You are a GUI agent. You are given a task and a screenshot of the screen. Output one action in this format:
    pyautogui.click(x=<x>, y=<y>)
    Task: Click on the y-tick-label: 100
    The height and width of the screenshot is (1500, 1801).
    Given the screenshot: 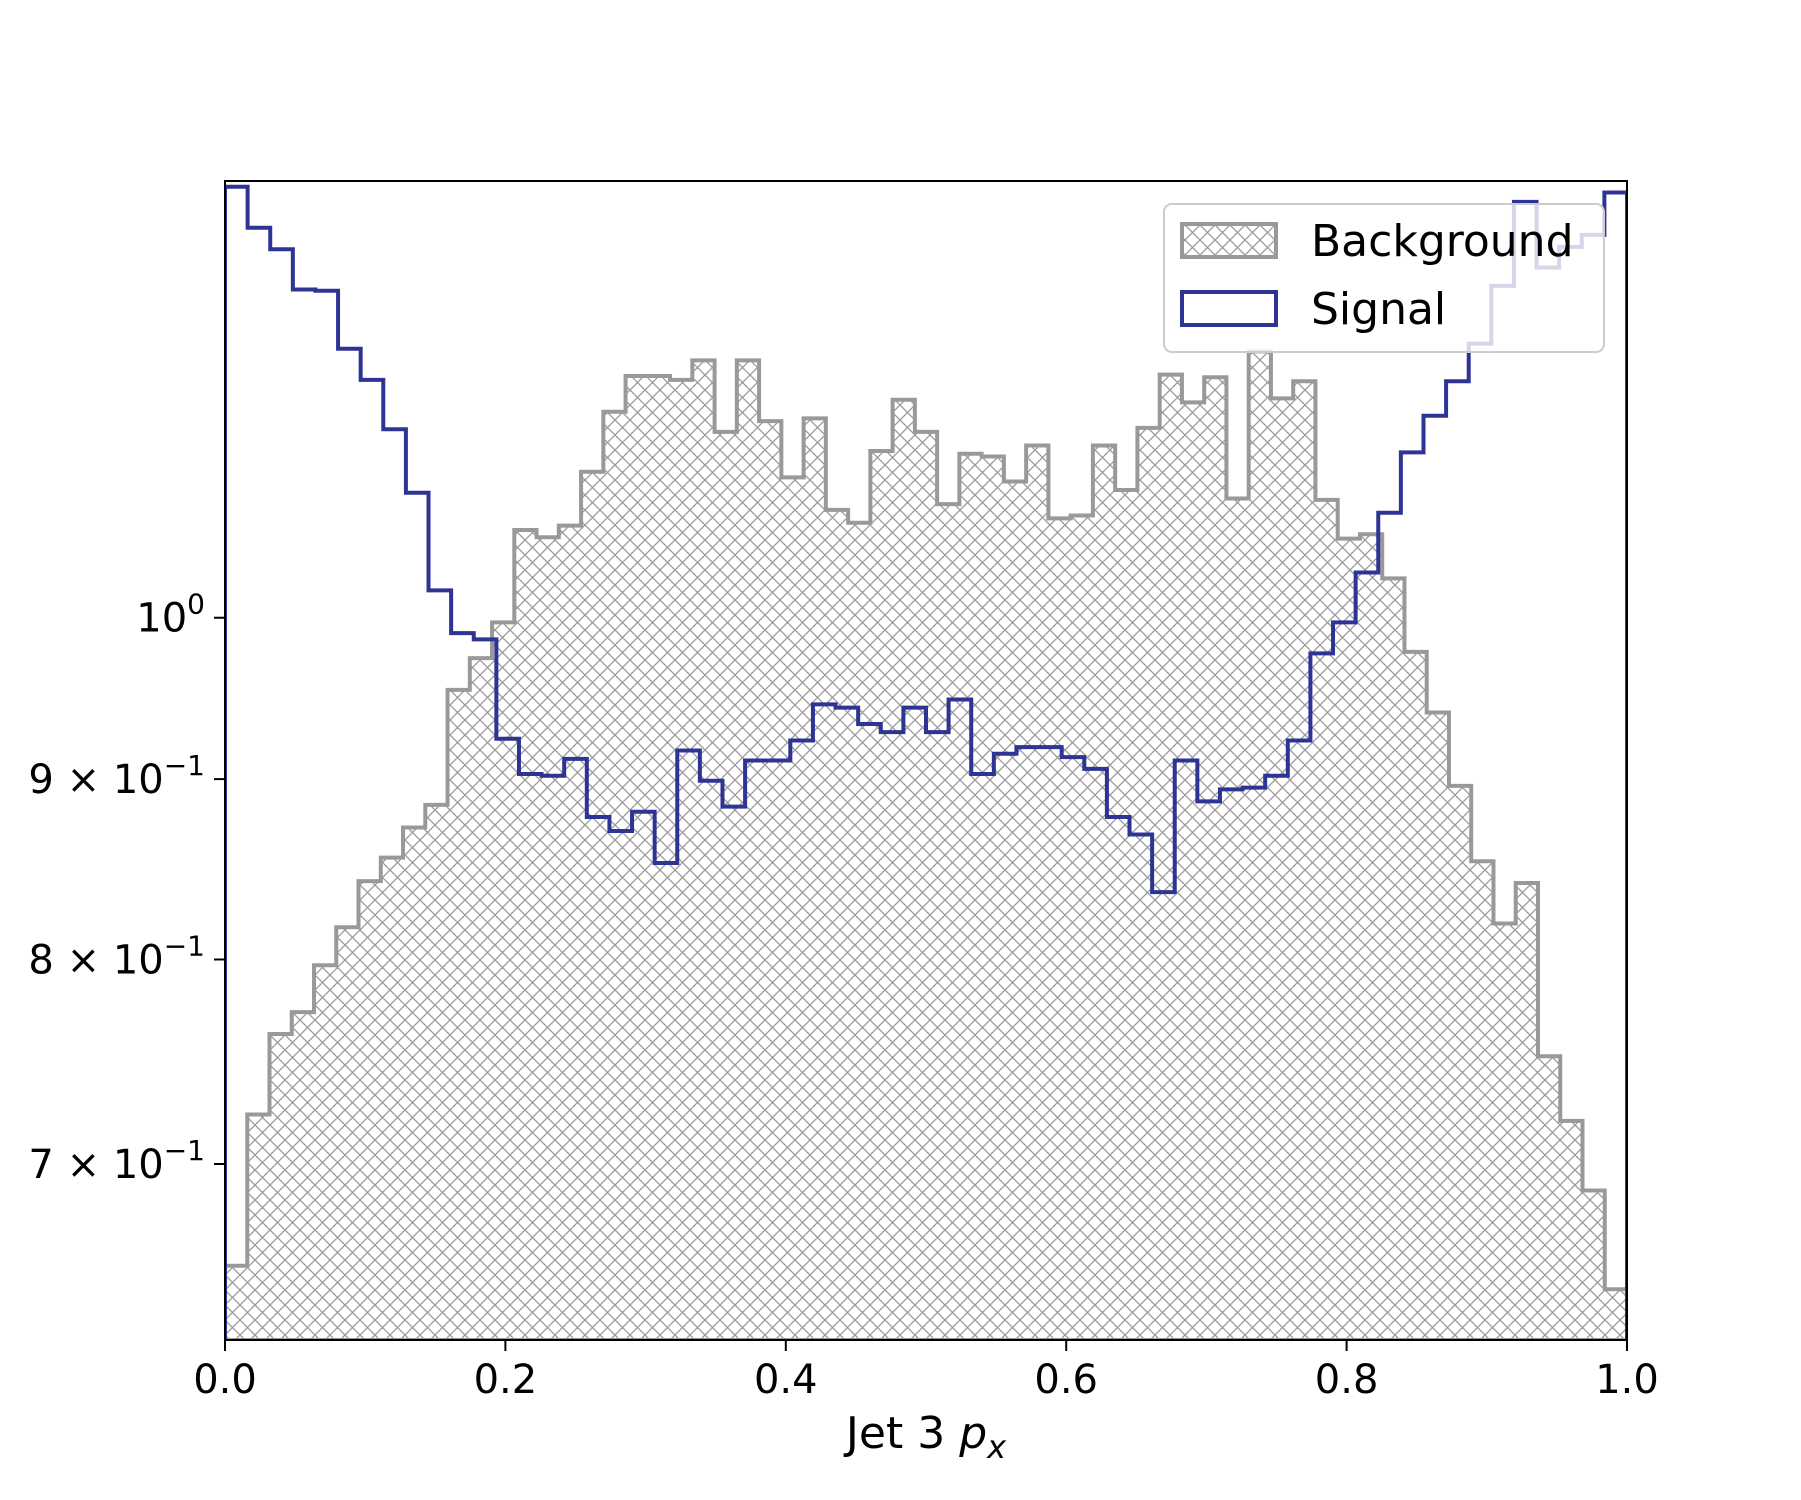 What is the action you would take?
    pyautogui.click(x=170, y=615)
    